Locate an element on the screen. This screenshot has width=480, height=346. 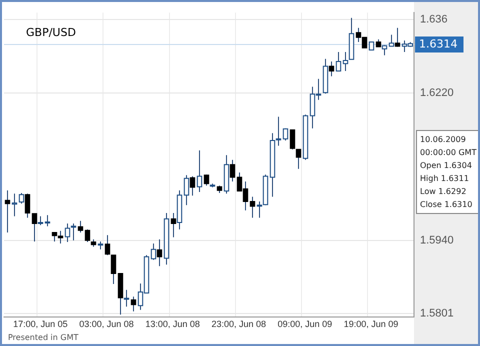
text: Low 1.6292 is located at coordinates (444, 192).